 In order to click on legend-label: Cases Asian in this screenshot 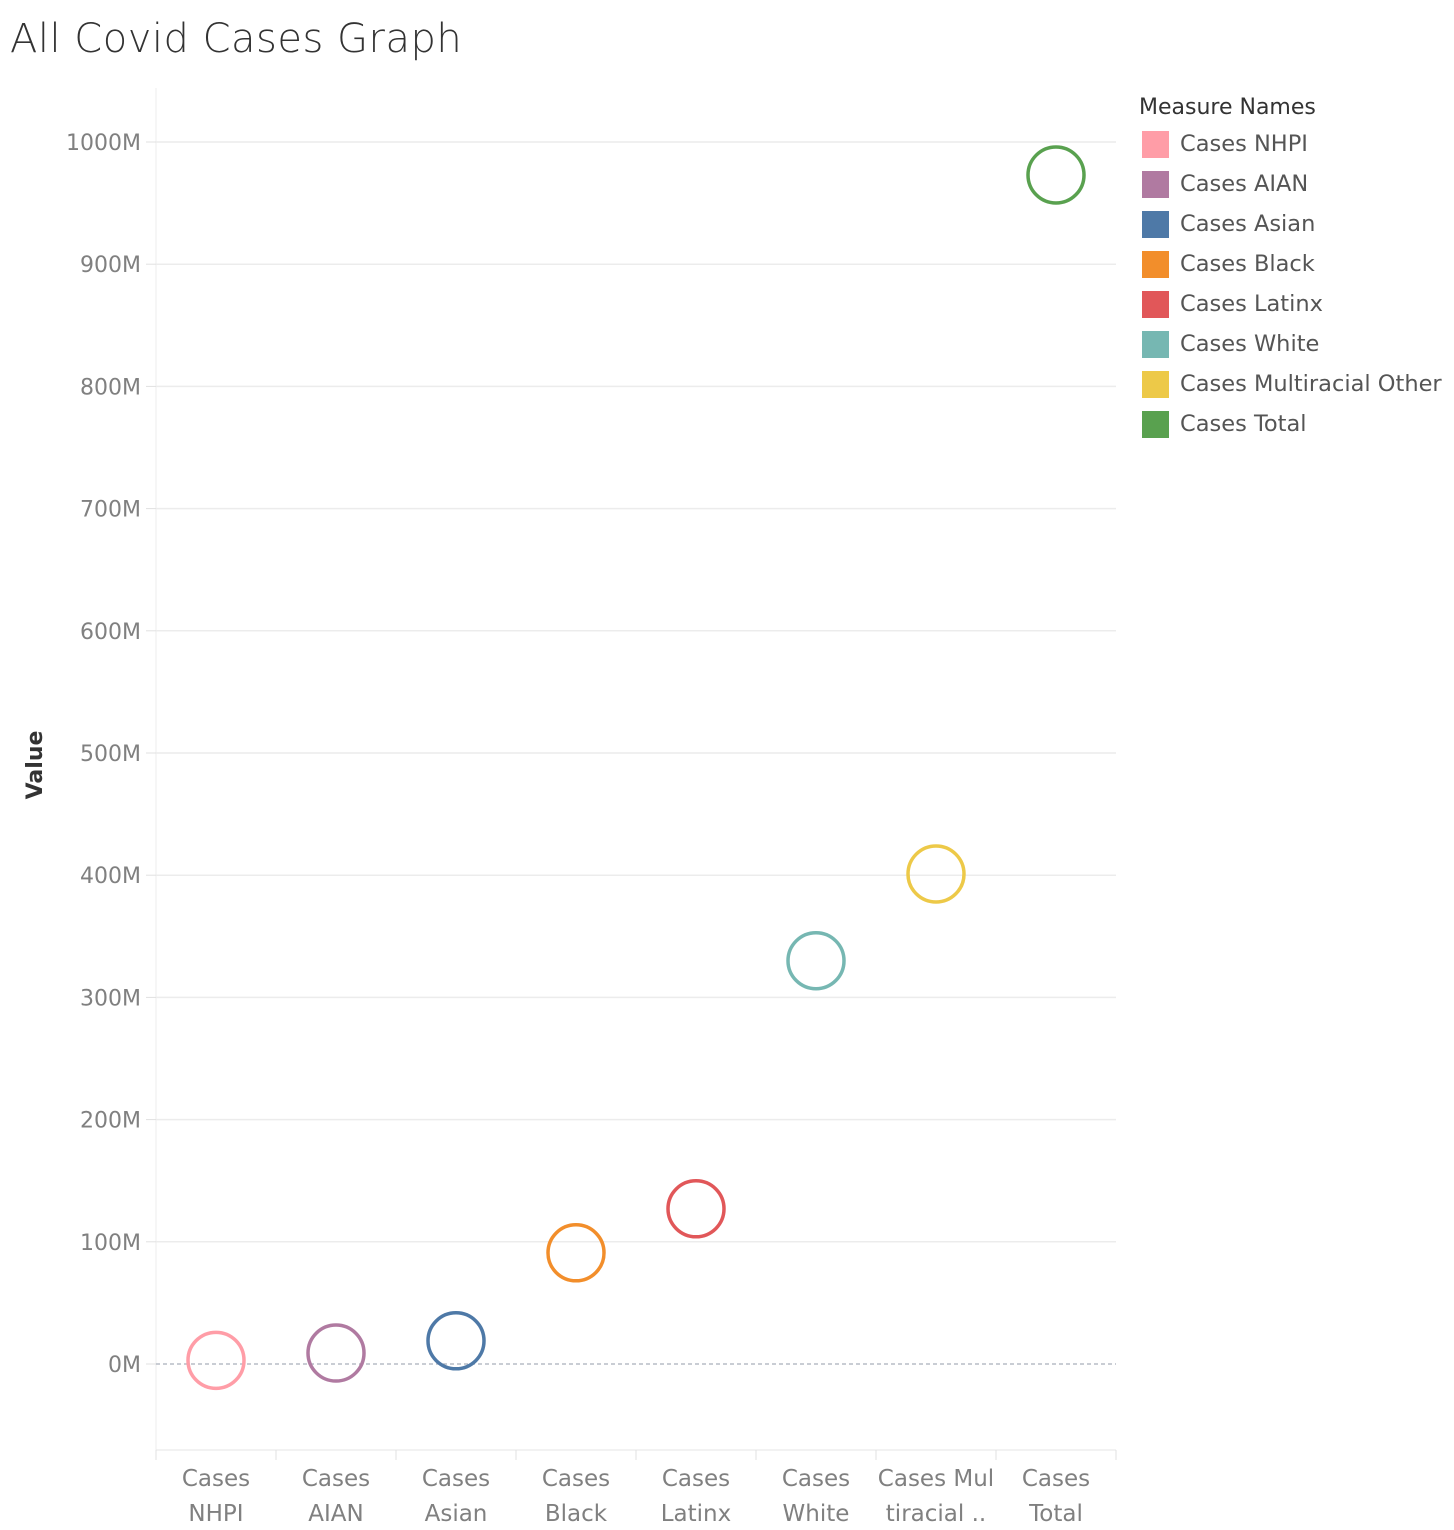, I will do `click(1248, 224)`.